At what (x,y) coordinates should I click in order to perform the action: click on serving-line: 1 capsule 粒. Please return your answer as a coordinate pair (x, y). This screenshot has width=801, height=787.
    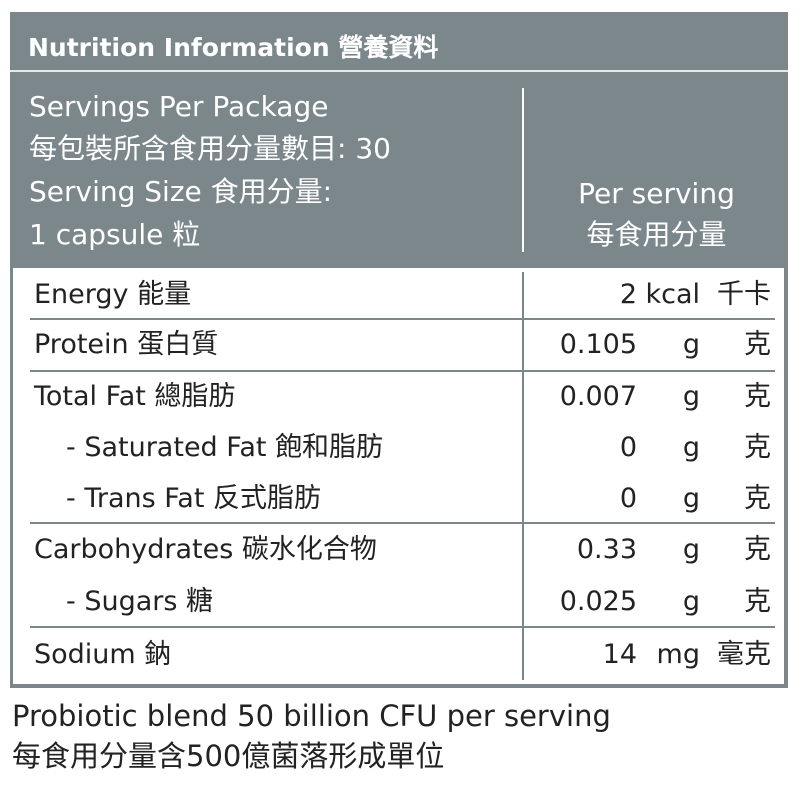
    Looking at the image, I should click on (115, 234).